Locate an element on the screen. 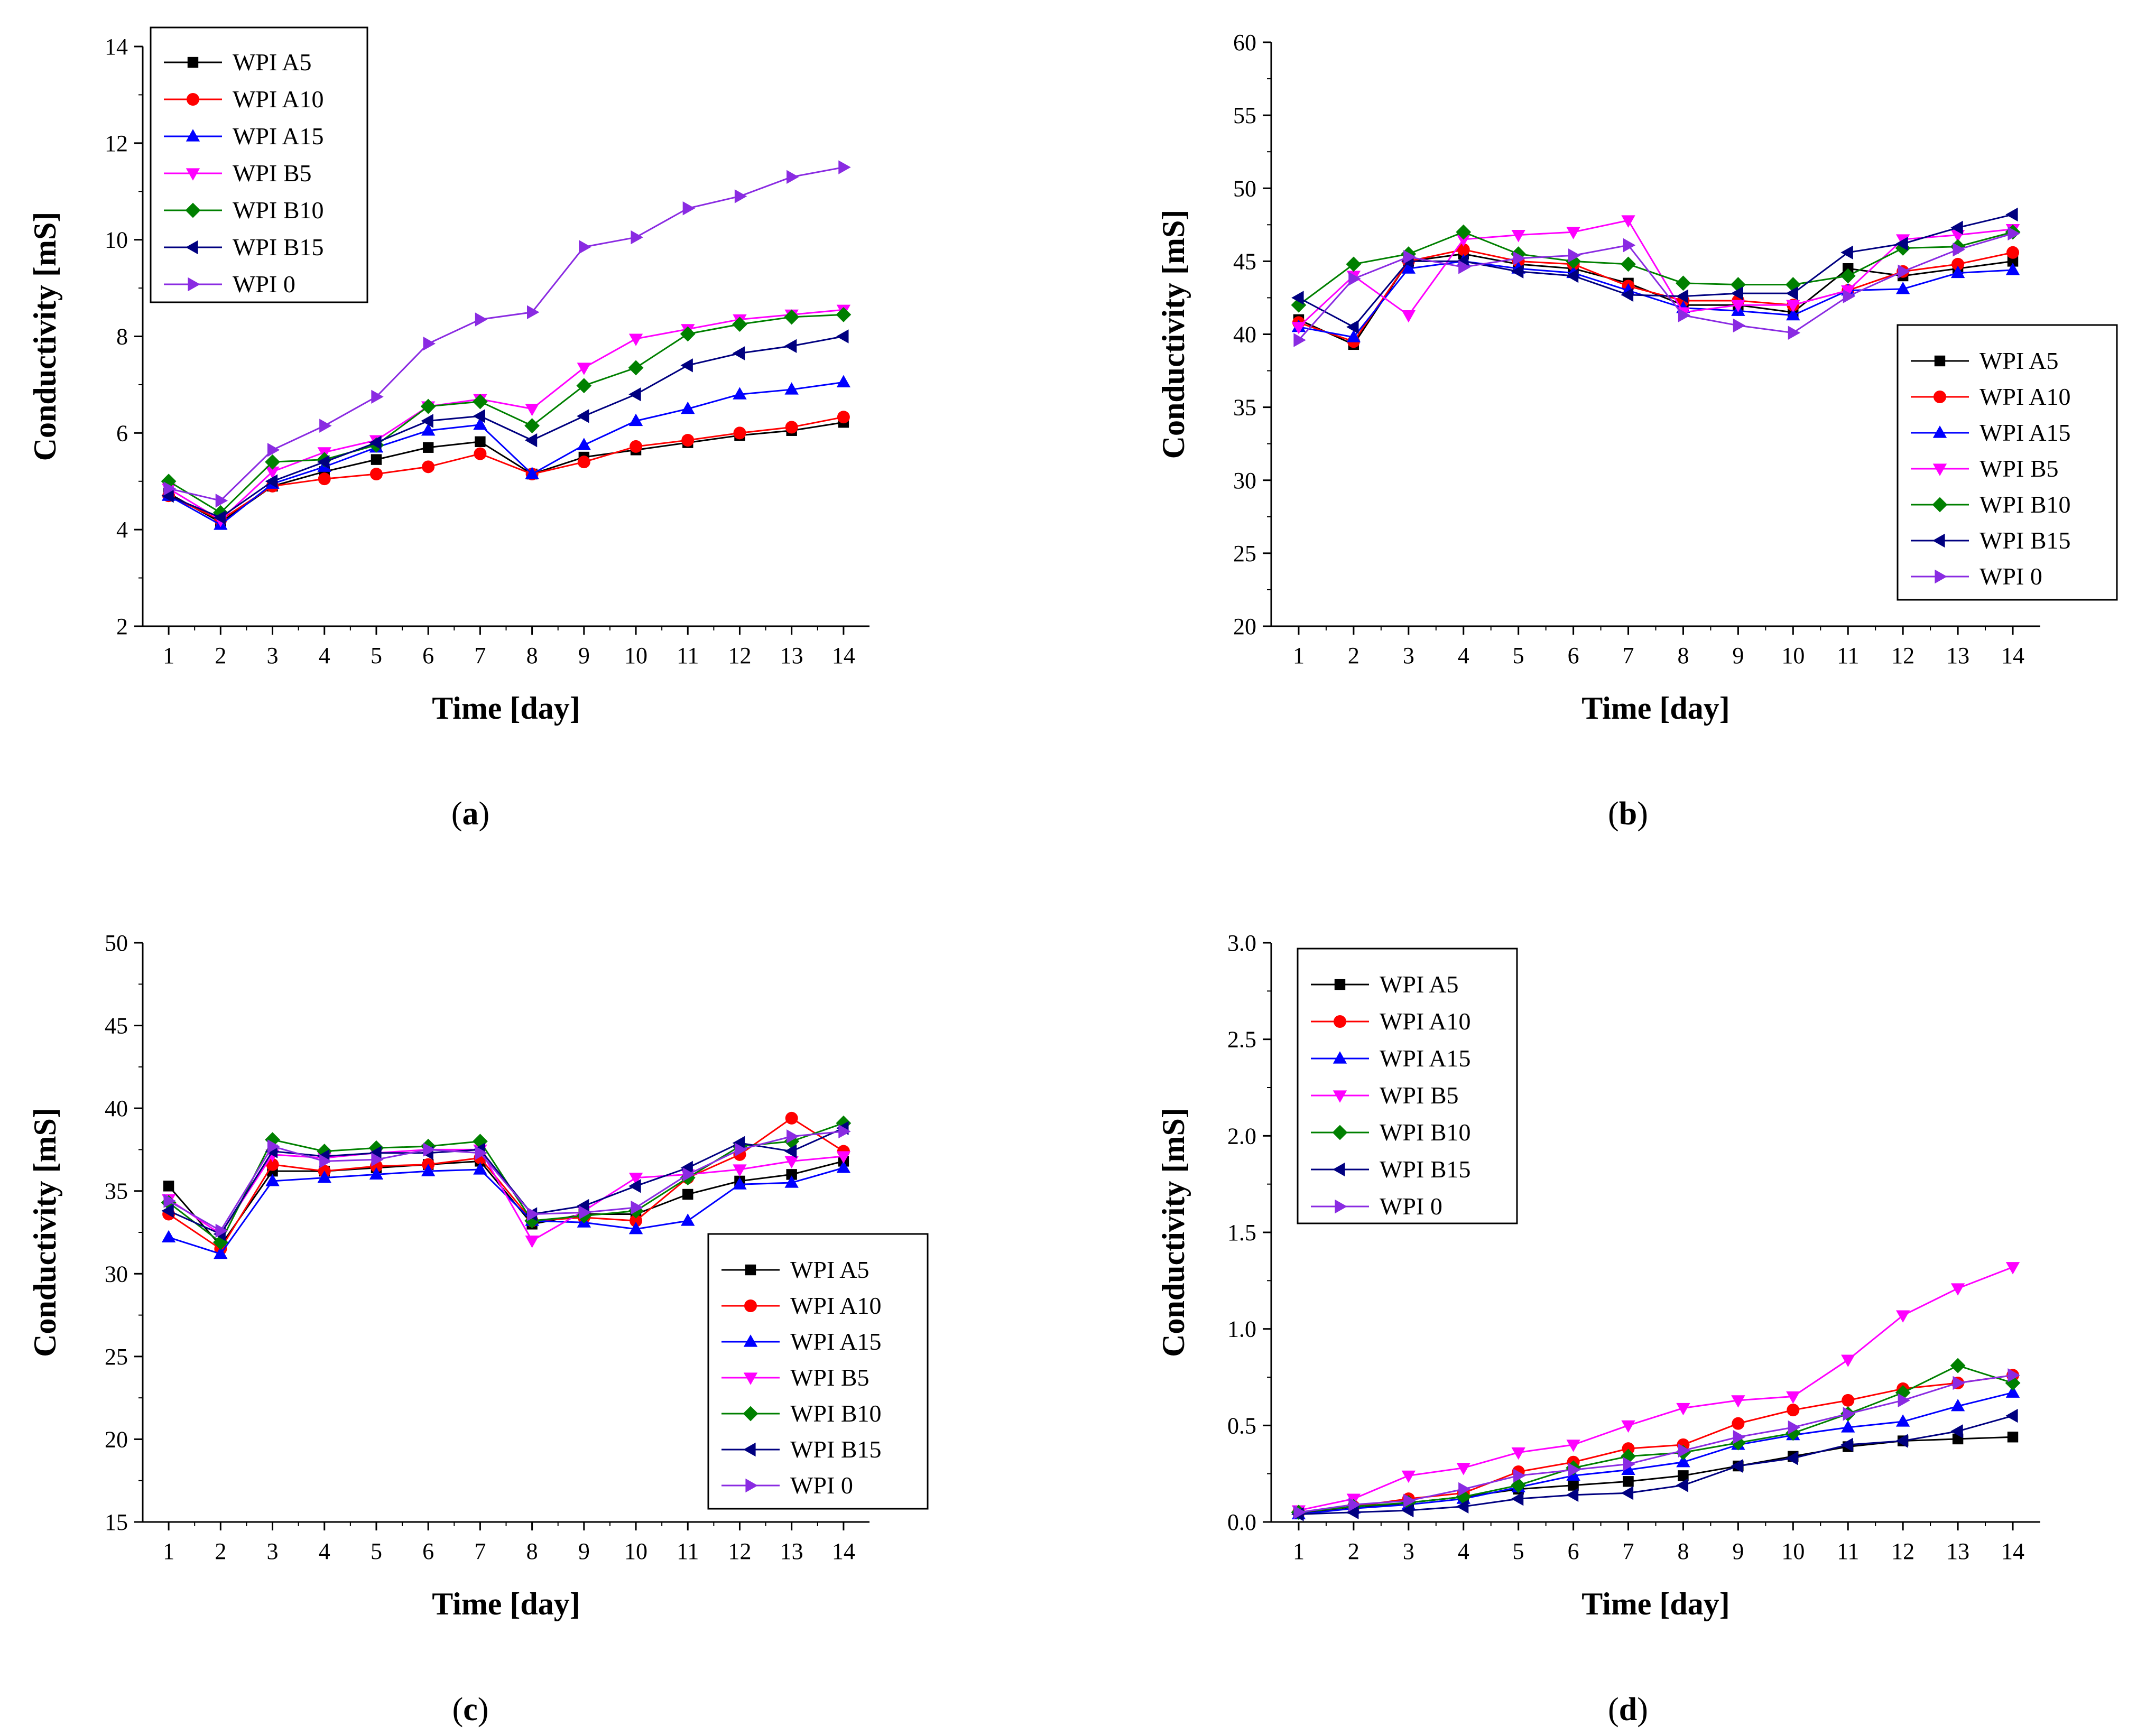 This screenshot has width=2137, height=1736. y-tick-label: 20 is located at coordinates (117, 1439).